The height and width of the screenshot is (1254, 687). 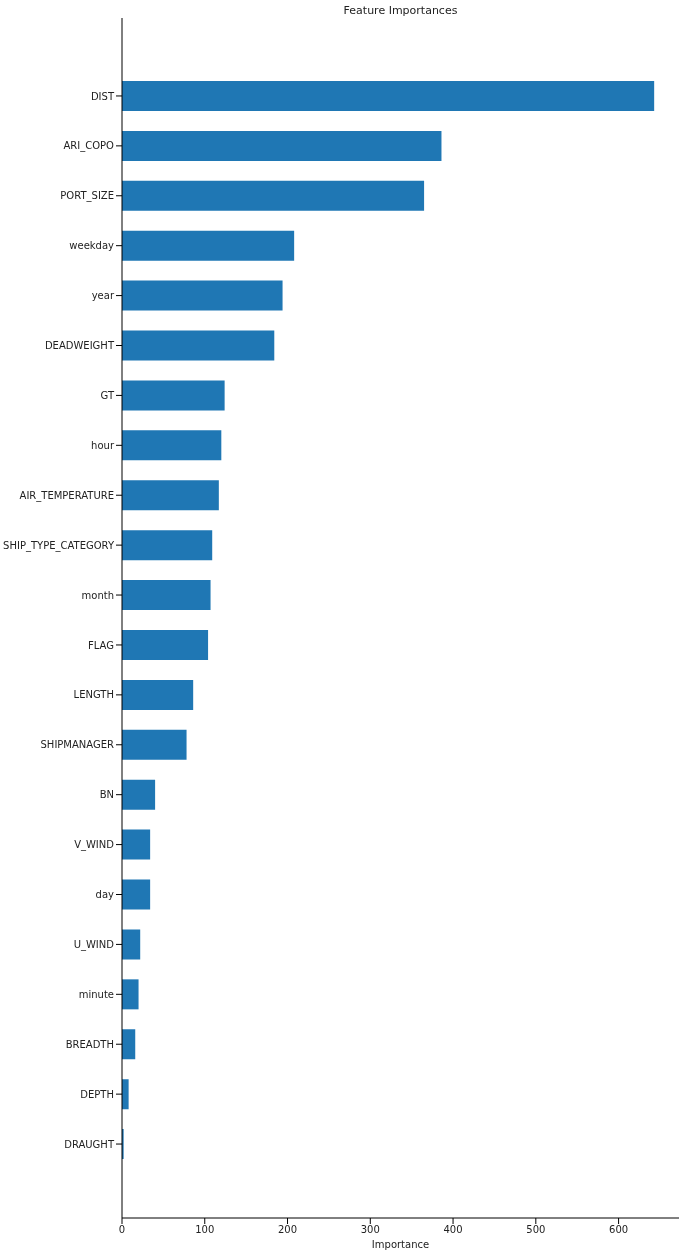 I want to click on x-axis-title: Importance, so click(x=400, y=1244).